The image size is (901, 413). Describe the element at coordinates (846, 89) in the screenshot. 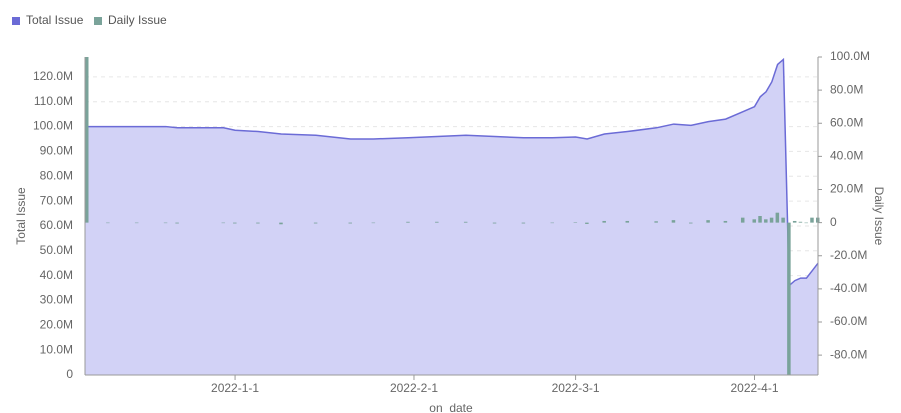

I see `y2-tick-label: 80.0M` at that location.